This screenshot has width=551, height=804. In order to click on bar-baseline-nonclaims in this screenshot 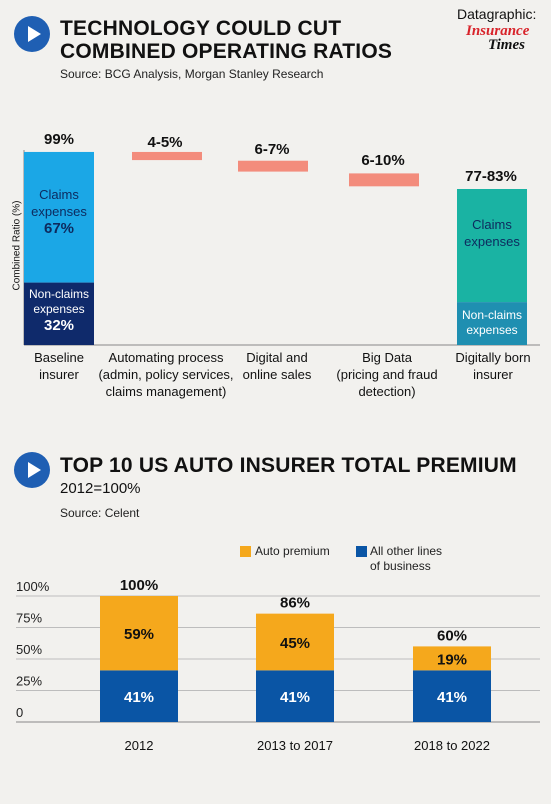, I will do `click(59, 313)`.